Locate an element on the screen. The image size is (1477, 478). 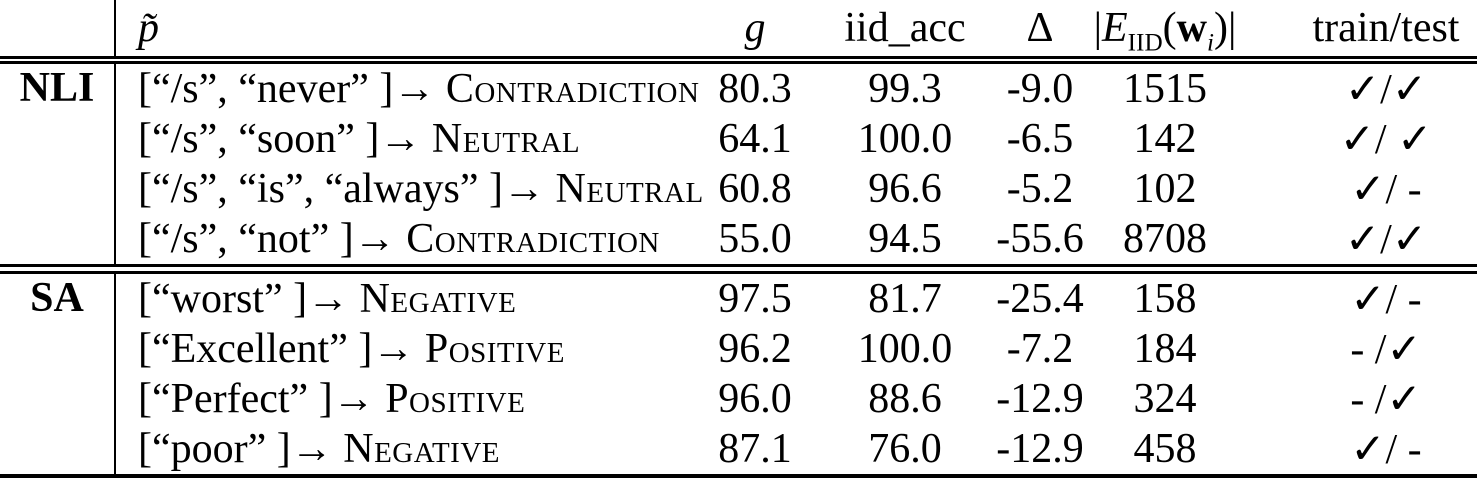
iid-acc-value: 99.3 is located at coordinates (905, 89).